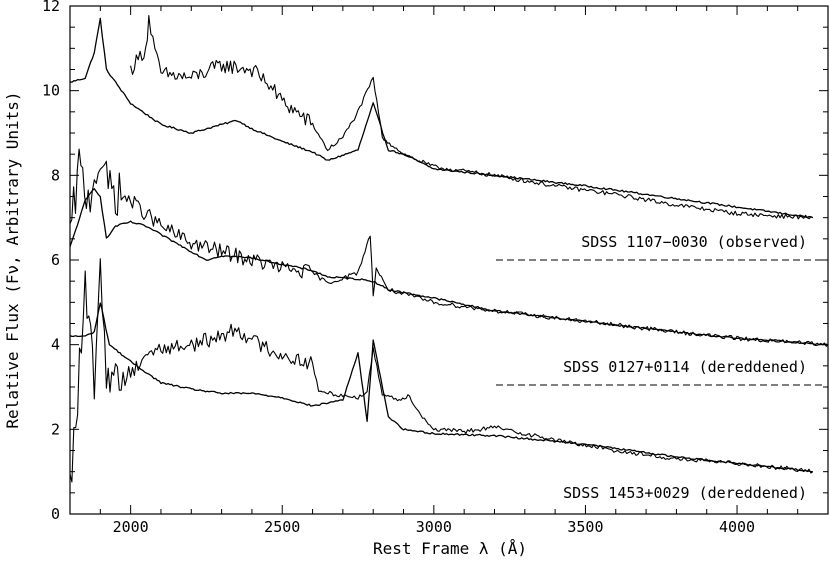 Image resolution: width=830 pixels, height=561 pixels. What do you see at coordinates (55, 429) in the screenshot?
I see `y-tick-label: 2` at bounding box center [55, 429].